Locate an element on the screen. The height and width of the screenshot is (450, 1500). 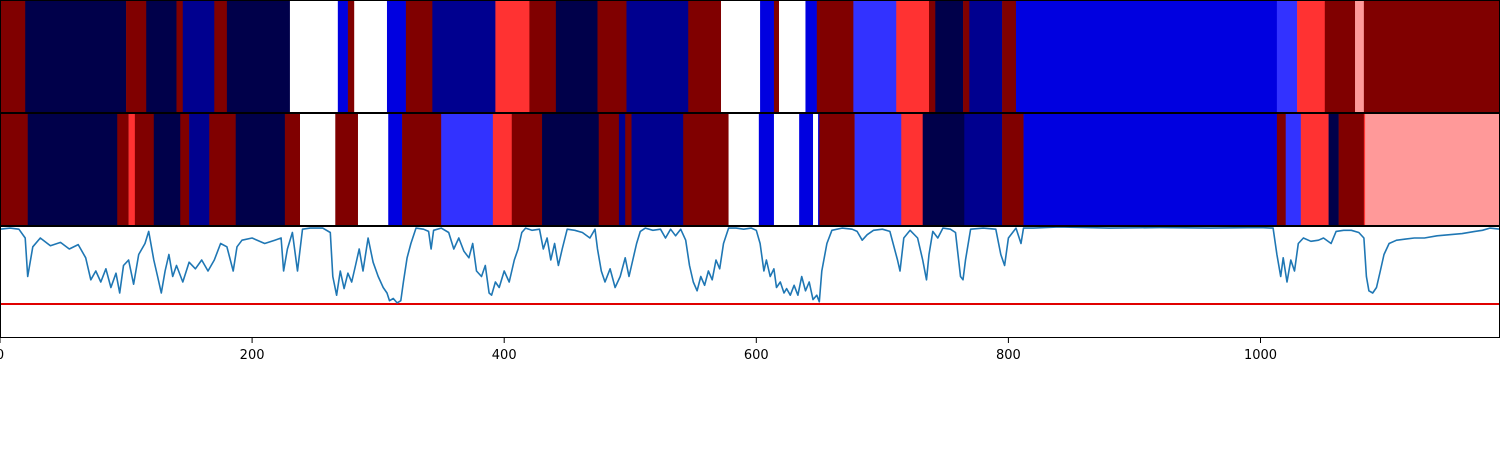
x-tick-label: 200 is located at coordinates (252, 355).